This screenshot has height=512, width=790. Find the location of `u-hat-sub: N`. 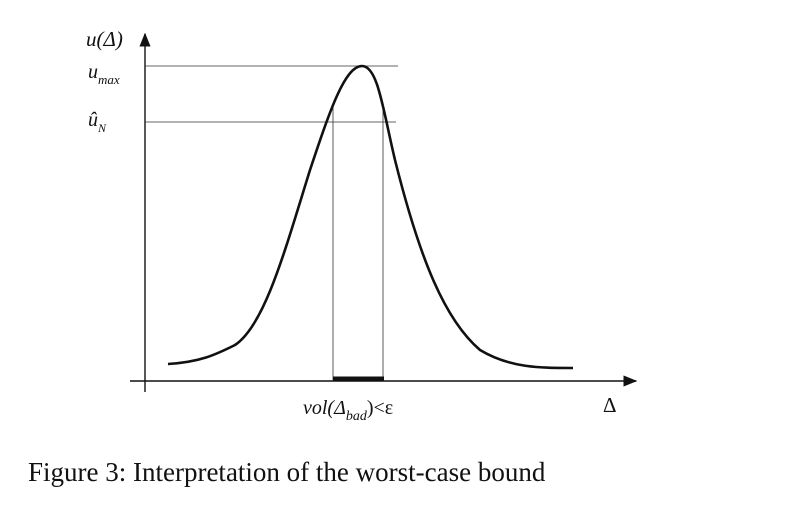

u-hat-sub: N is located at coordinates (102, 128).